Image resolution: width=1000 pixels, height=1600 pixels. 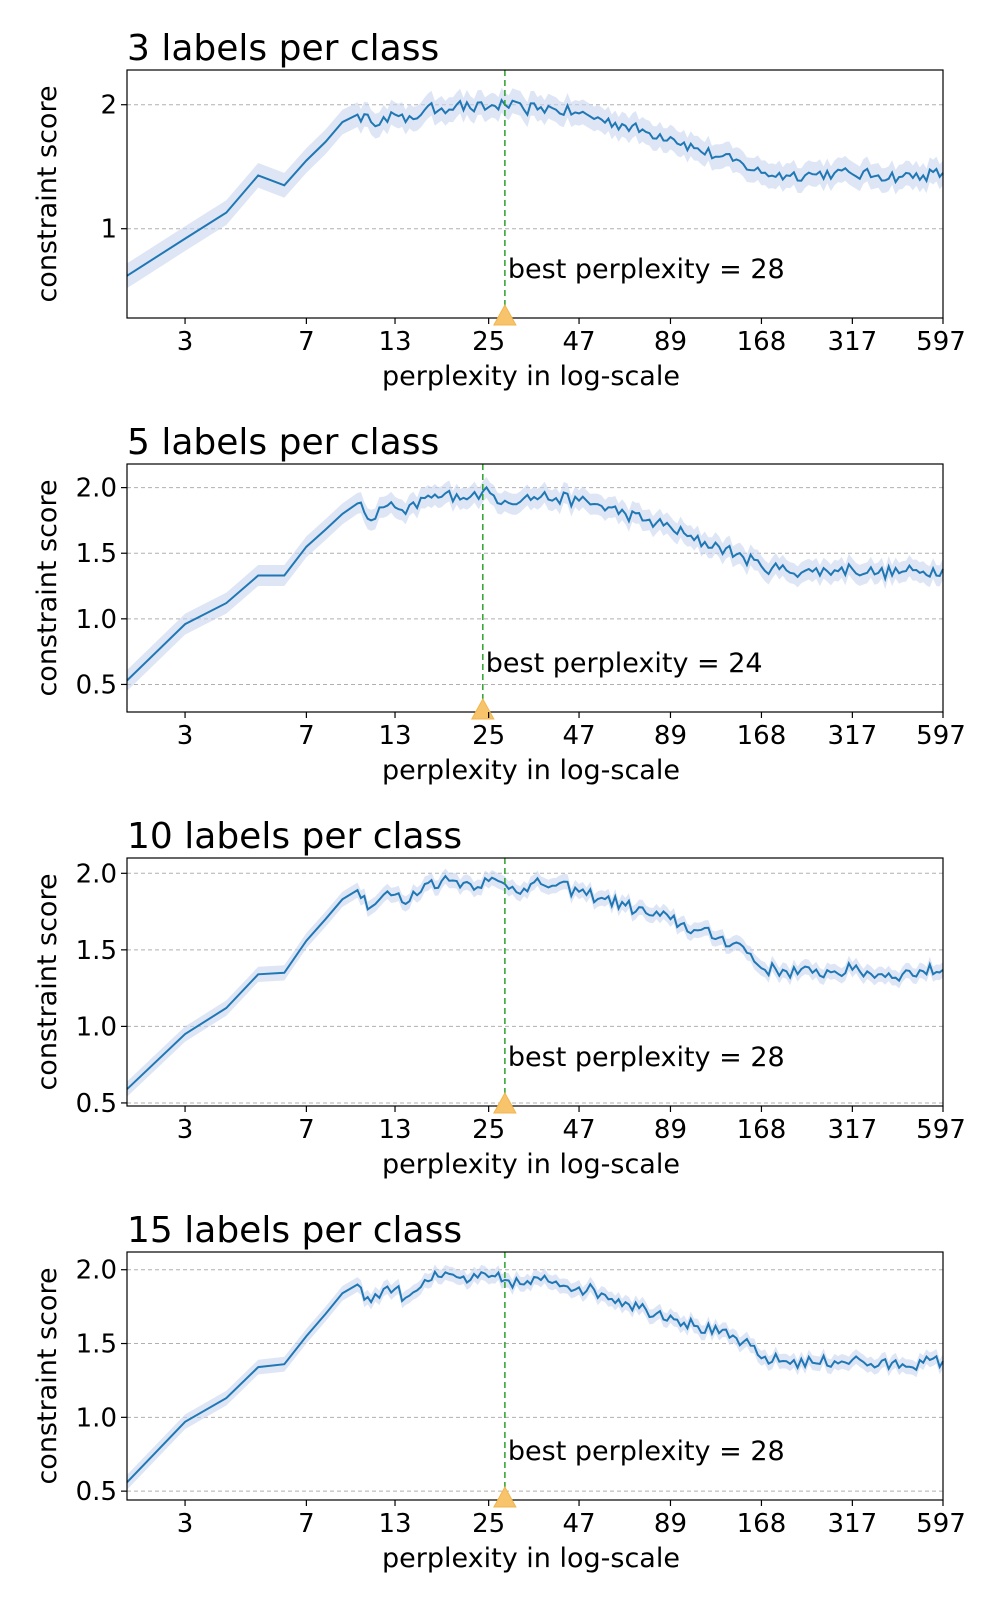 I want to click on y-tick-label: 1, so click(x=108, y=230).